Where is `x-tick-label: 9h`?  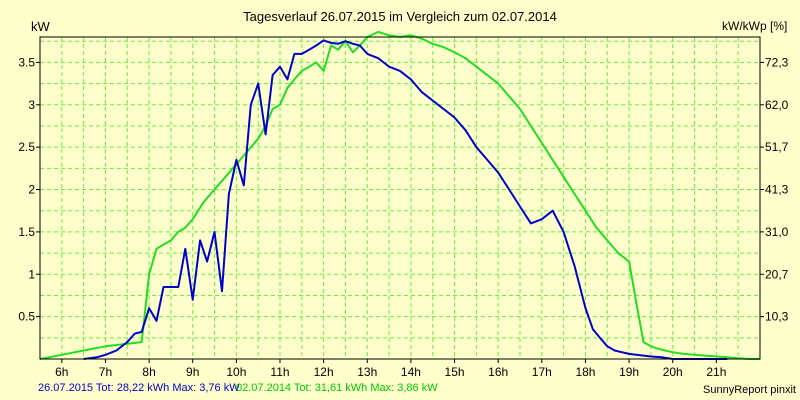 x-tick-label: 9h is located at coordinates (192, 372).